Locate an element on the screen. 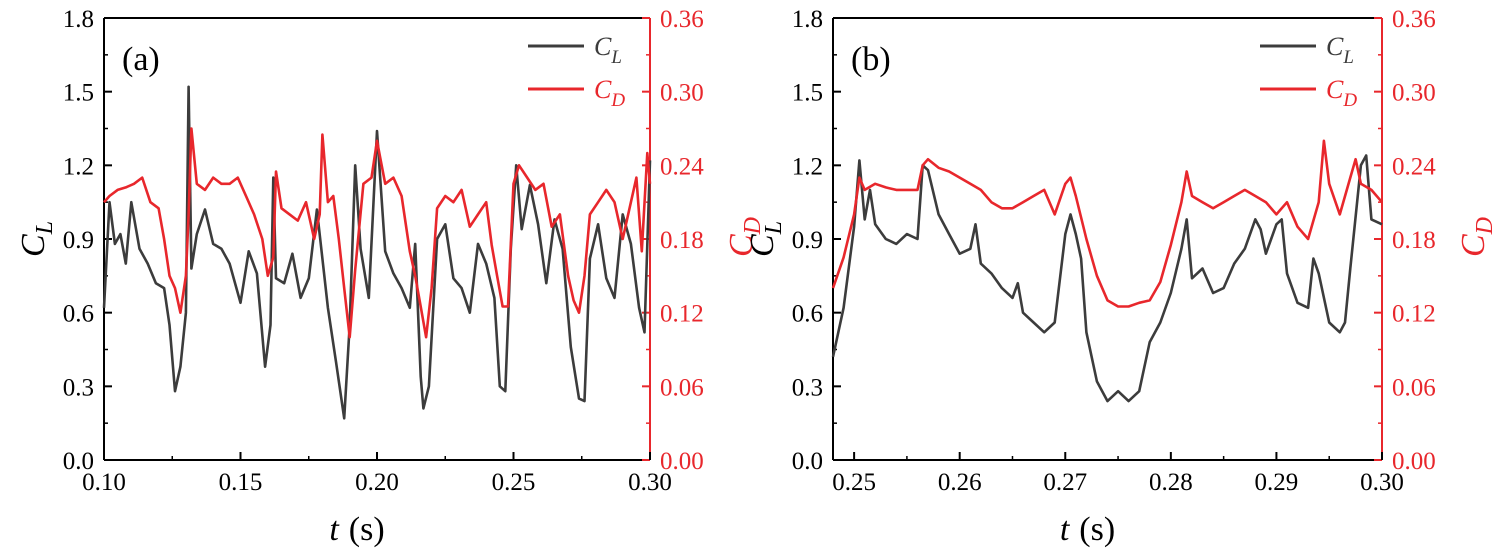 Image resolution: width=1500 pixels, height=552 pixels. x-tick-label: 0.28 is located at coordinates (1171, 482).